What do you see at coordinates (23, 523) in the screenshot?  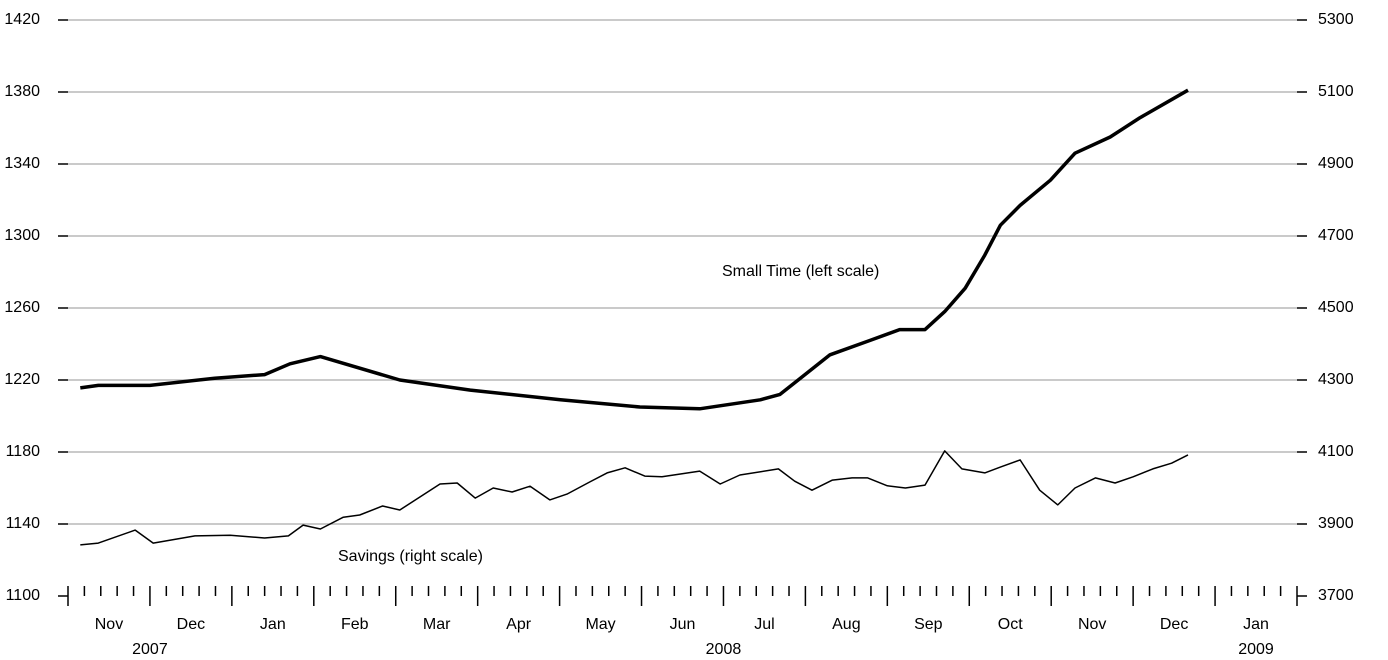 I see `y-tick-label: 1140` at bounding box center [23, 523].